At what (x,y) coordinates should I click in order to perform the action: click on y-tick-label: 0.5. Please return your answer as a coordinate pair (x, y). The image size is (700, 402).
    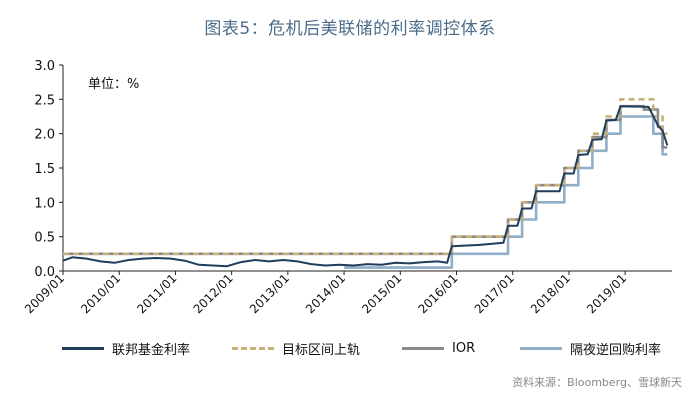
    Looking at the image, I should click on (44, 238).